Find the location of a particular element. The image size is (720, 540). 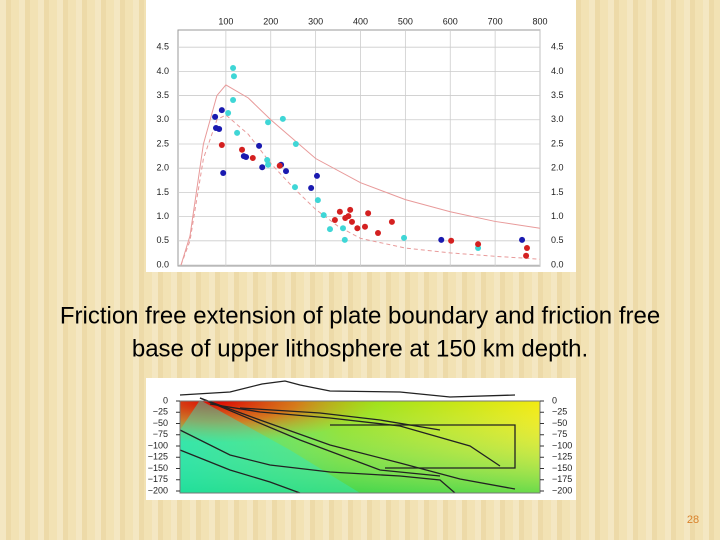

x-tick-label: 600 is located at coordinates (450, 21).